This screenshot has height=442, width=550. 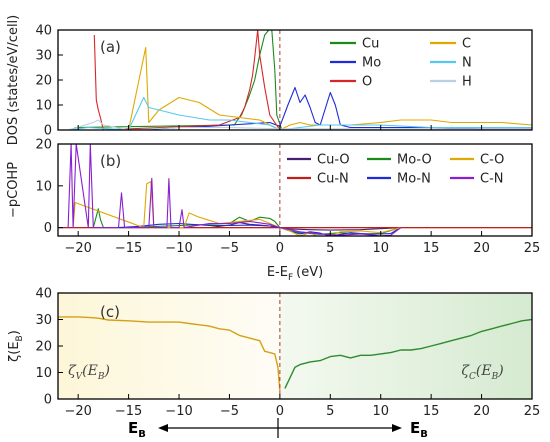 I want to click on eb-arrow-left-head, so click(x=163, y=428).